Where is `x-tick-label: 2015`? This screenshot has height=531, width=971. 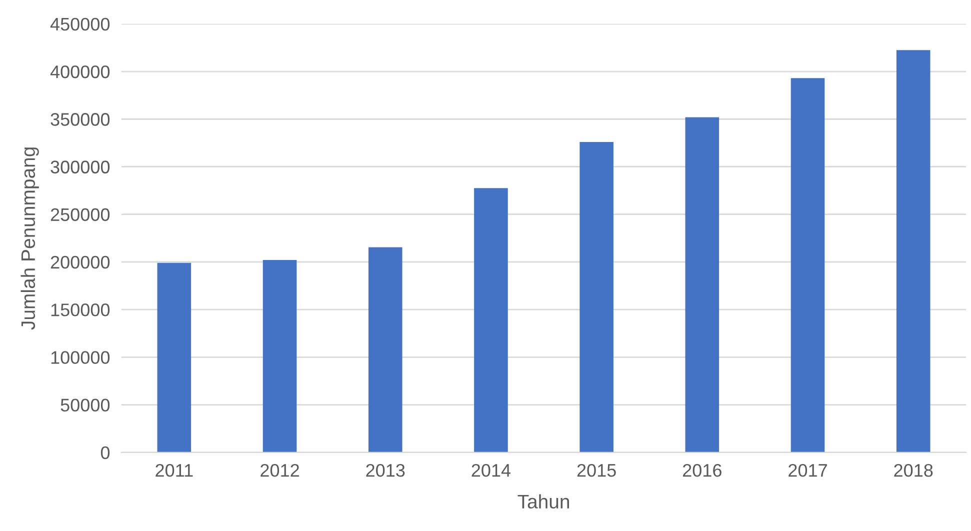 x-tick-label: 2015 is located at coordinates (596, 470).